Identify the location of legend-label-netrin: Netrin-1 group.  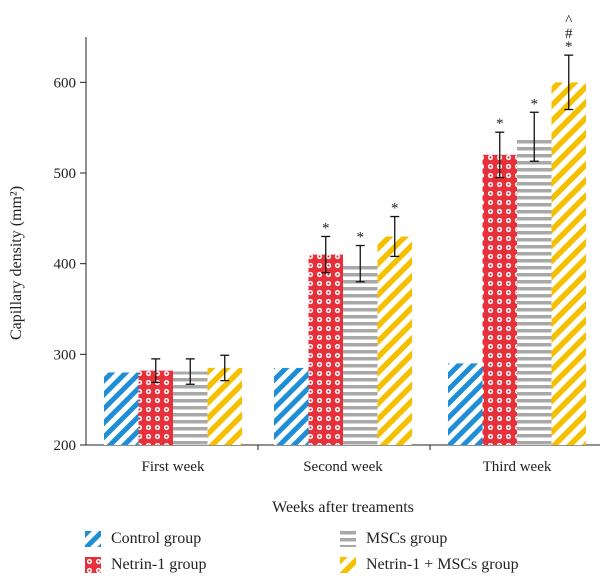
(159, 564).